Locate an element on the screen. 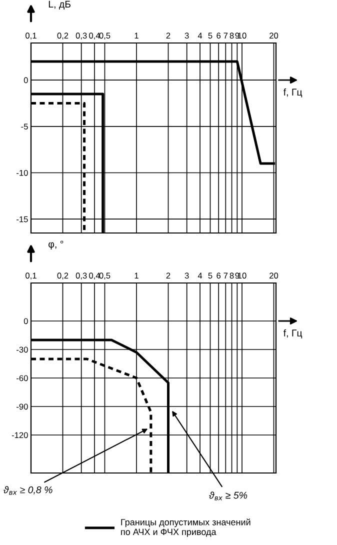 The image size is (337, 545). y-axis-title: φ, ° is located at coordinates (56, 245).